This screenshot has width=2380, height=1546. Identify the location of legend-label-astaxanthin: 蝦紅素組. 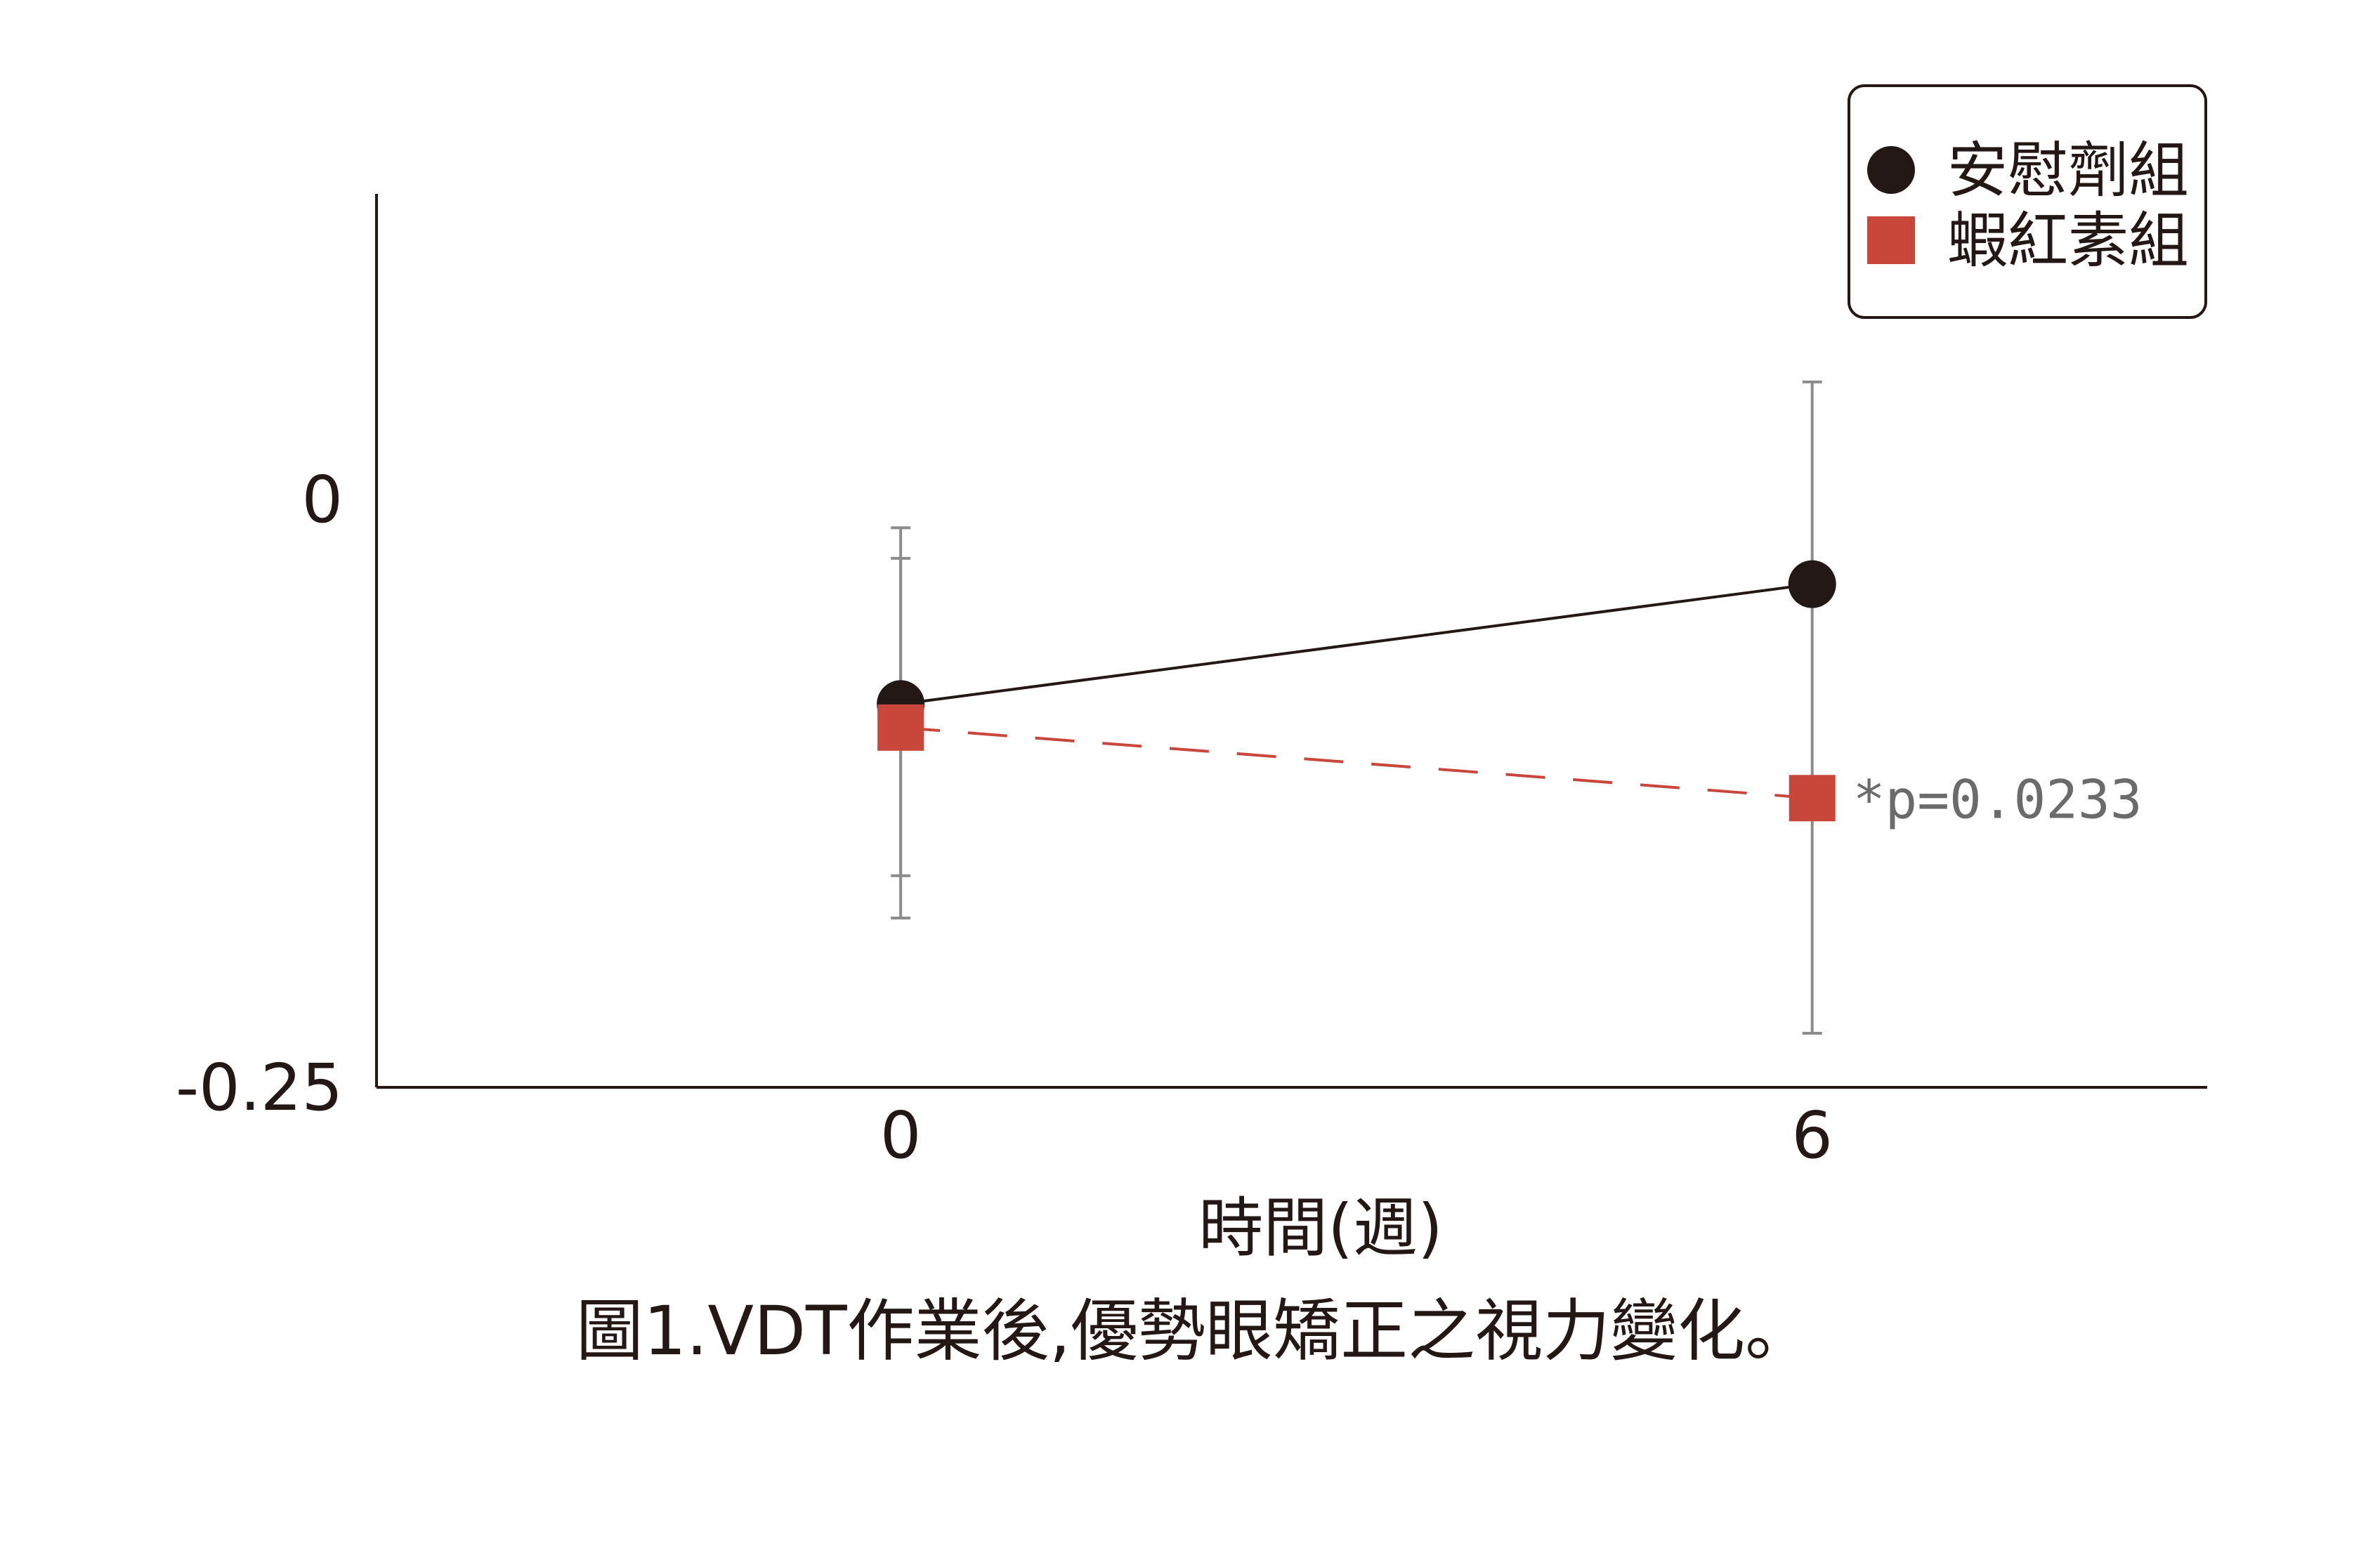
(2068, 241).